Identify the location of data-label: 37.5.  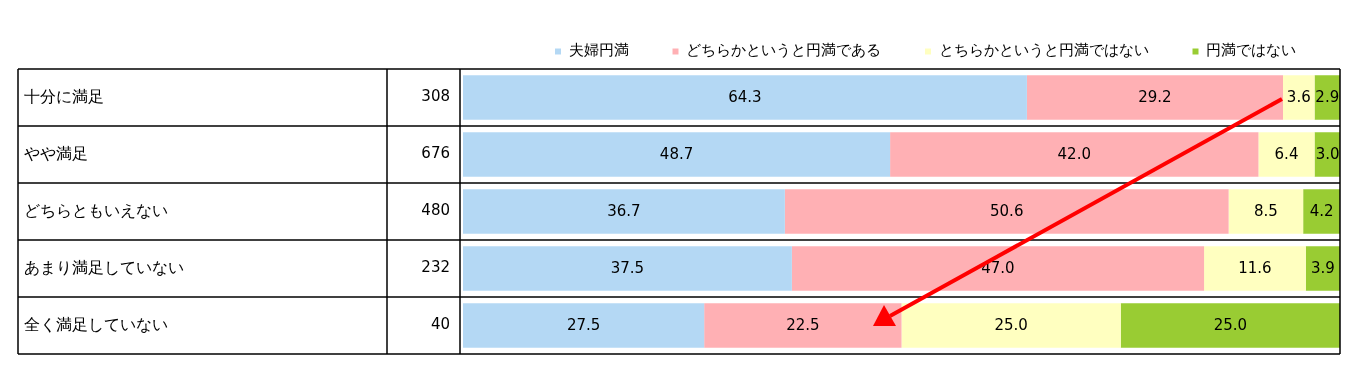
(627, 268).